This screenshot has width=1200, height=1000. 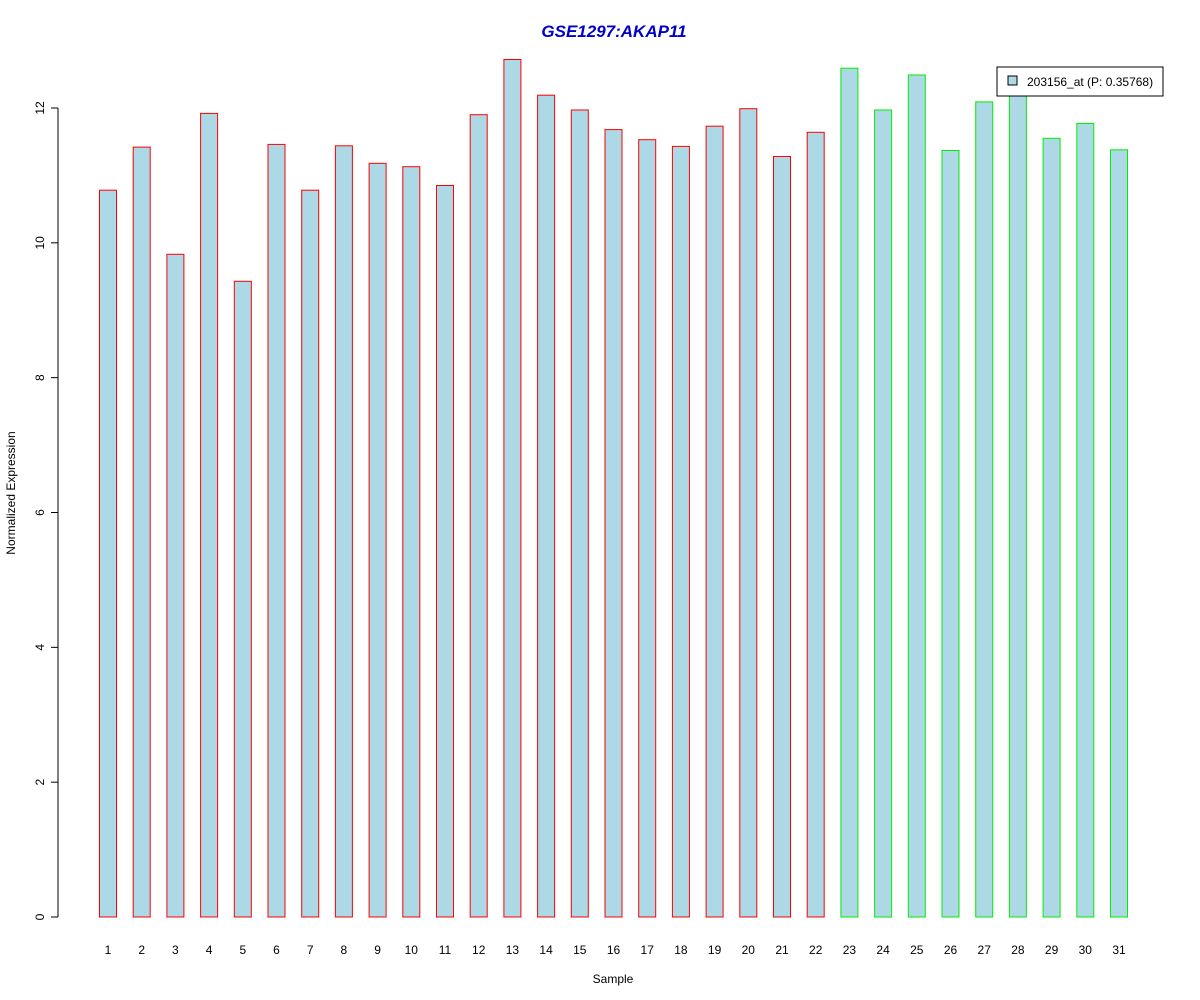 I want to click on y-tick-label: 4, so click(x=40, y=647).